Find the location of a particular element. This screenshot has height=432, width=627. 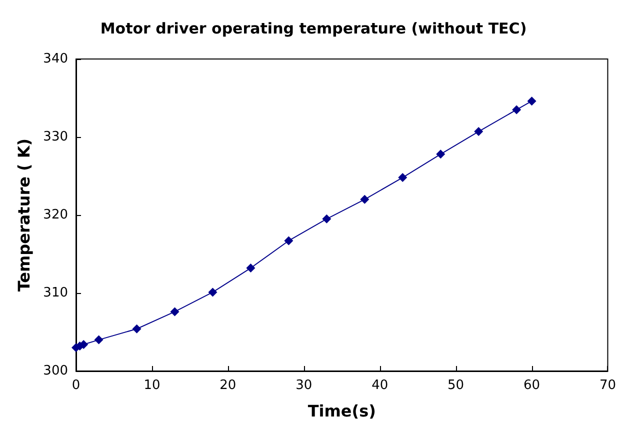

y-tick-label: 320 is located at coordinates (55, 215).